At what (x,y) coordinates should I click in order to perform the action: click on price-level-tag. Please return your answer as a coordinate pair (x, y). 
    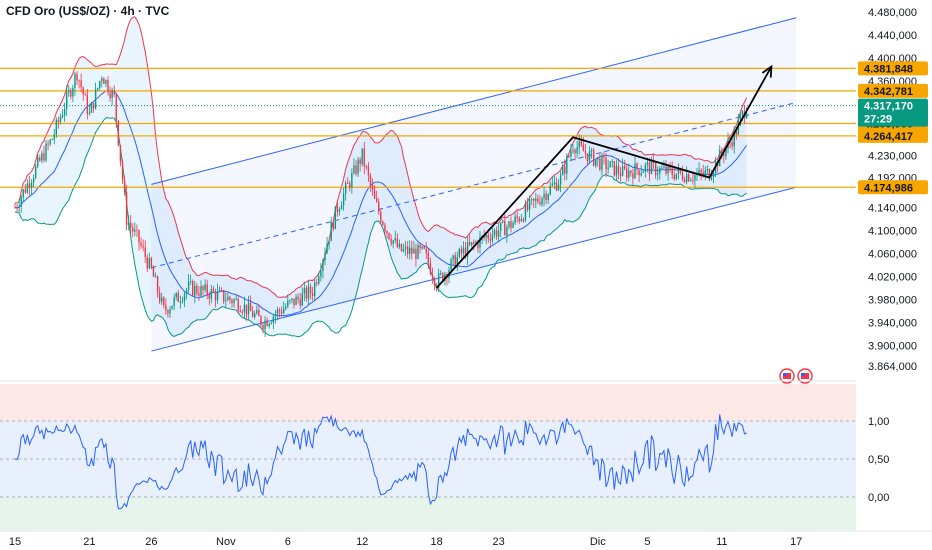
    Looking at the image, I should click on (893, 187).